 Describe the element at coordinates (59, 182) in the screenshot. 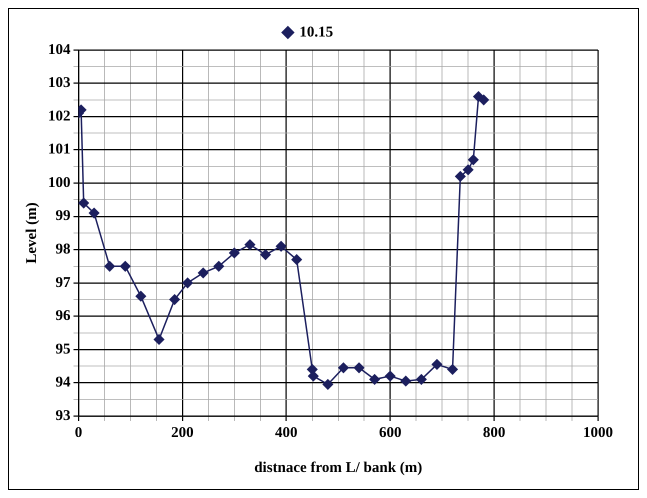

I see `y-tick-label: 100` at that location.